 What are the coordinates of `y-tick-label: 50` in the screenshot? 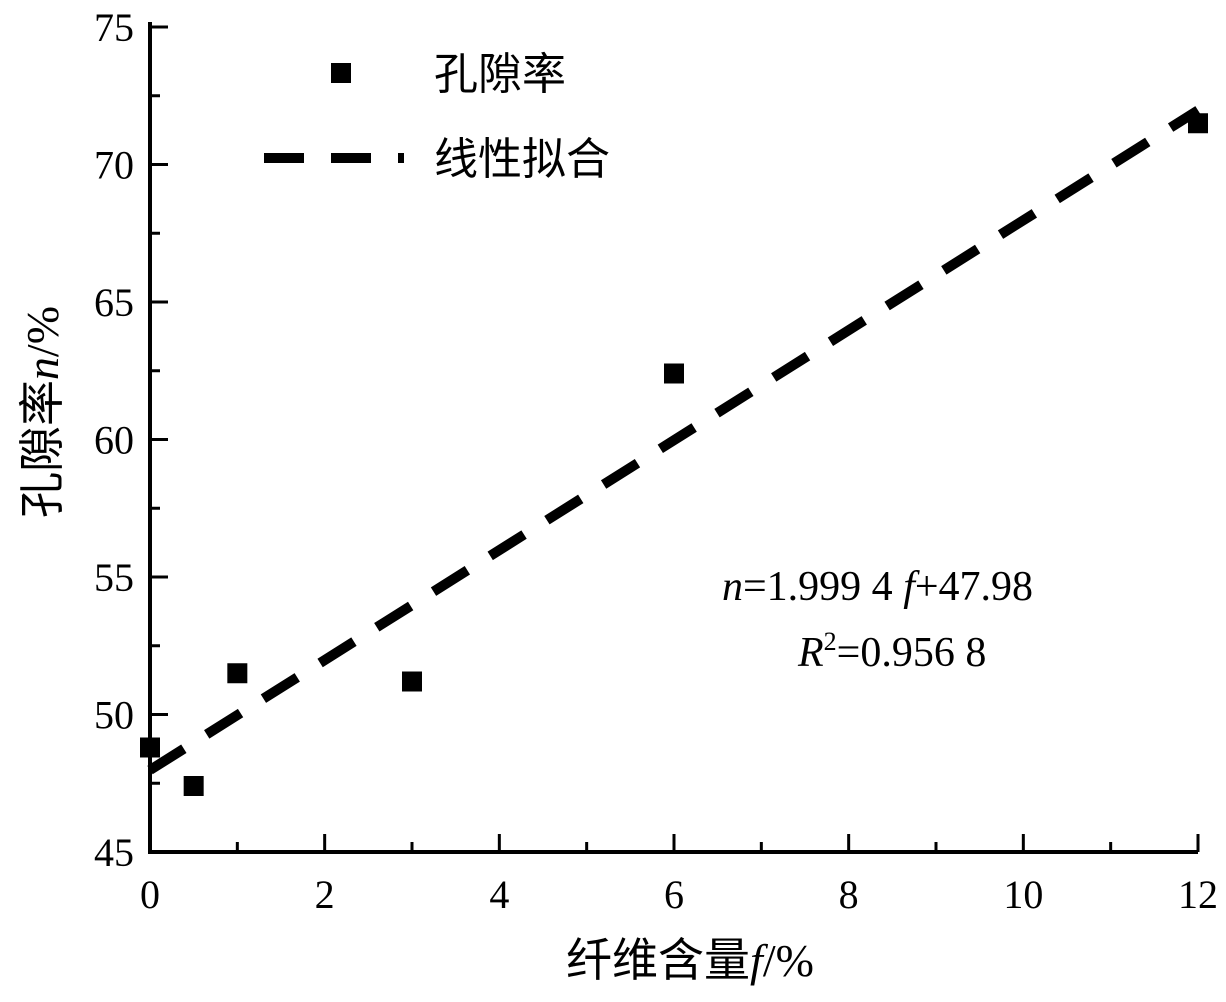 It's located at (114, 715).